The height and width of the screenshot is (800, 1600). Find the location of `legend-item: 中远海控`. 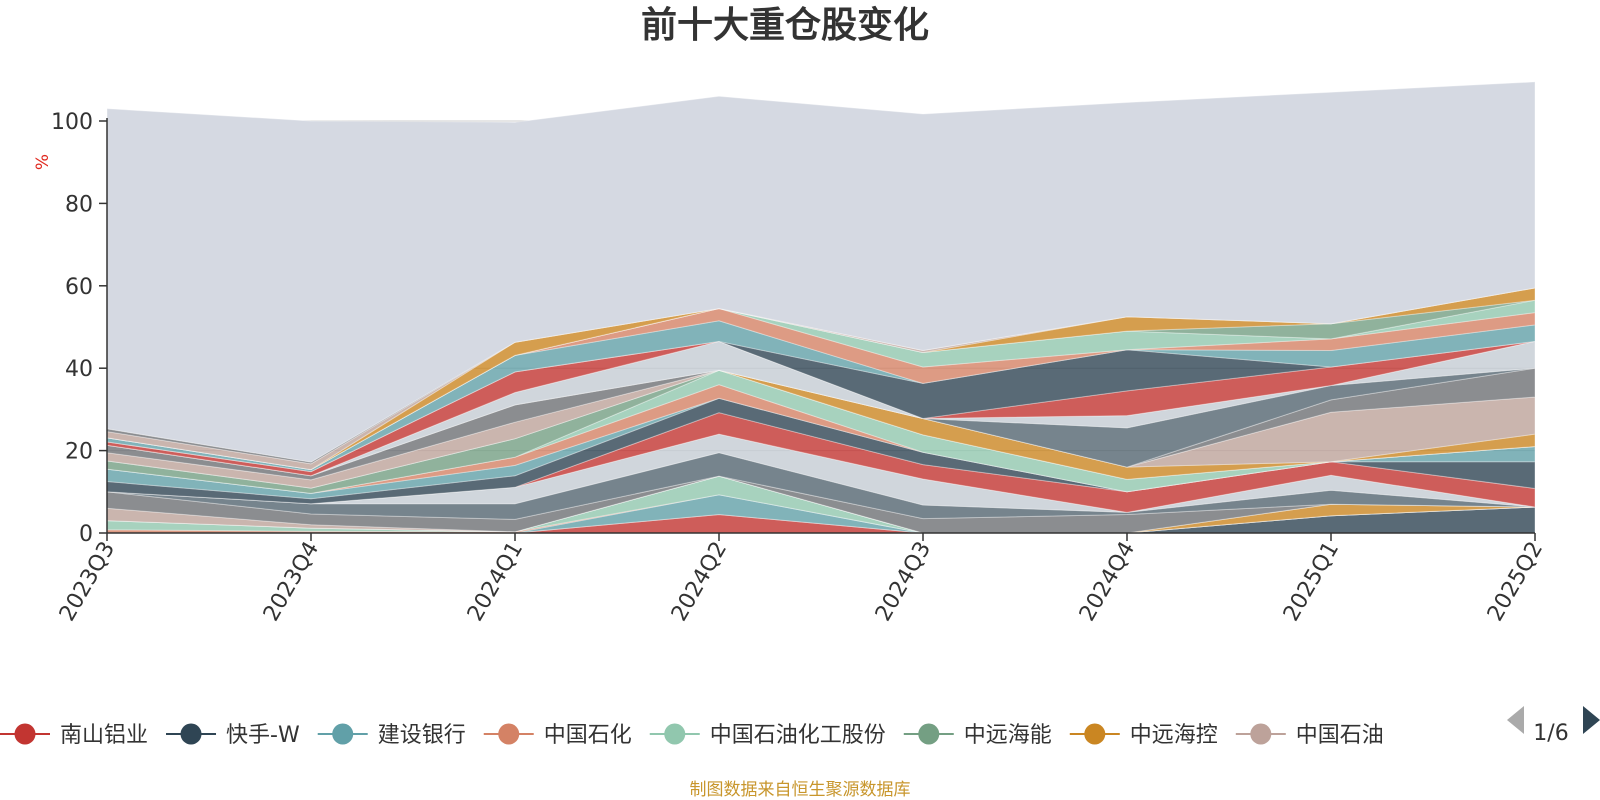

legend-item: 中远海控 is located at coordinates (1143, 735).